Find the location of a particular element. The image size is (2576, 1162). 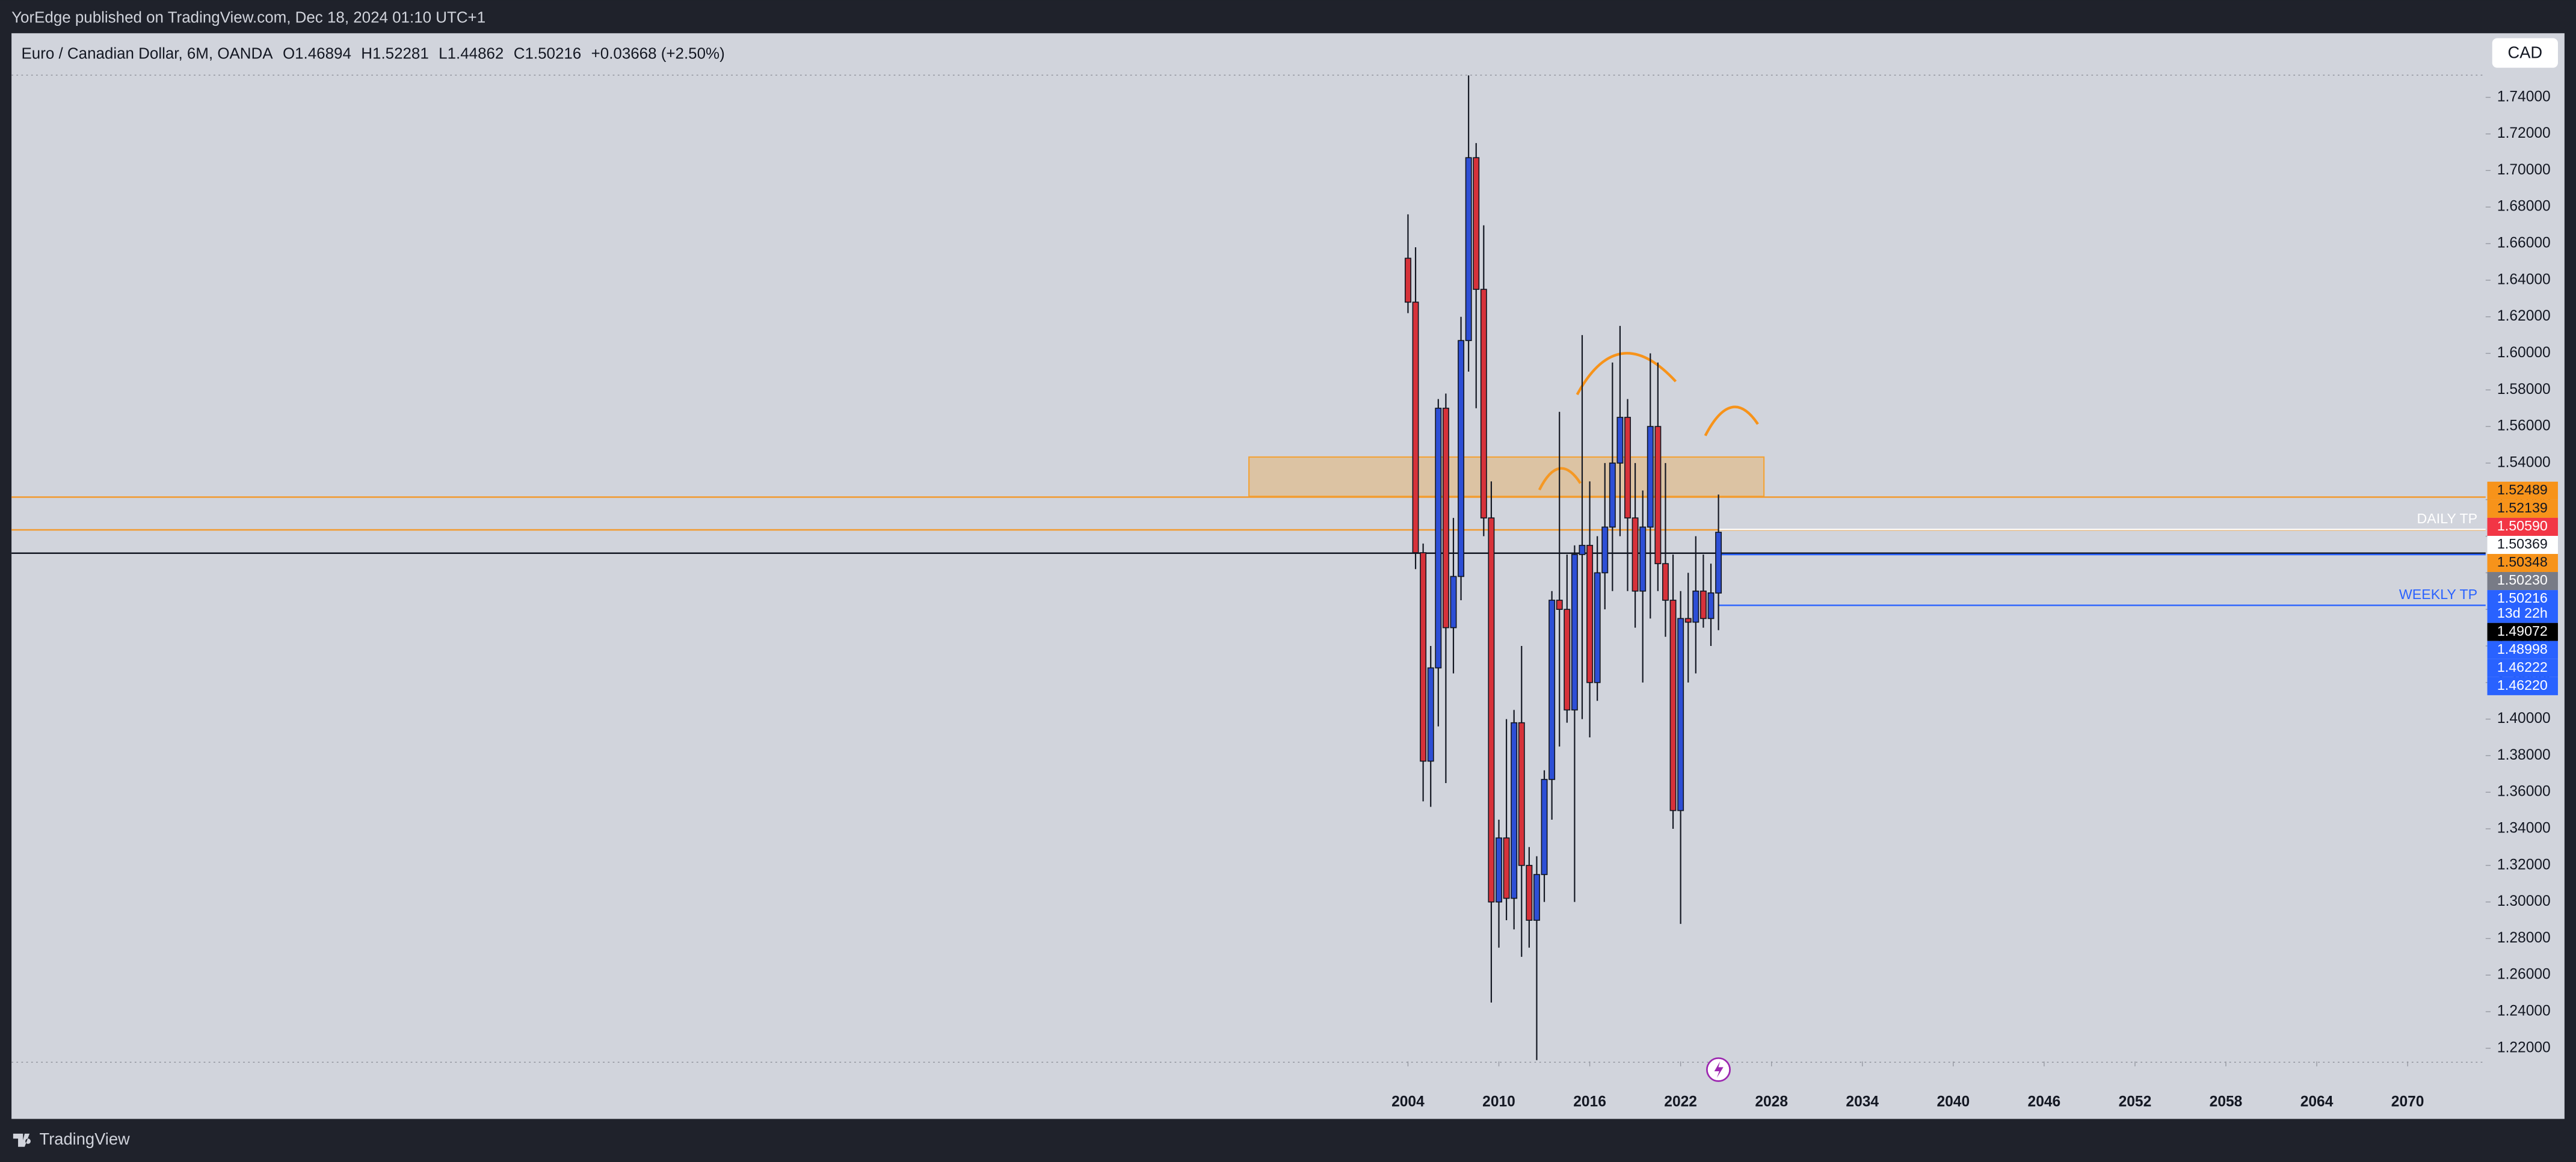

price-label: 1.46222 is located at coordinates (2522, 667).